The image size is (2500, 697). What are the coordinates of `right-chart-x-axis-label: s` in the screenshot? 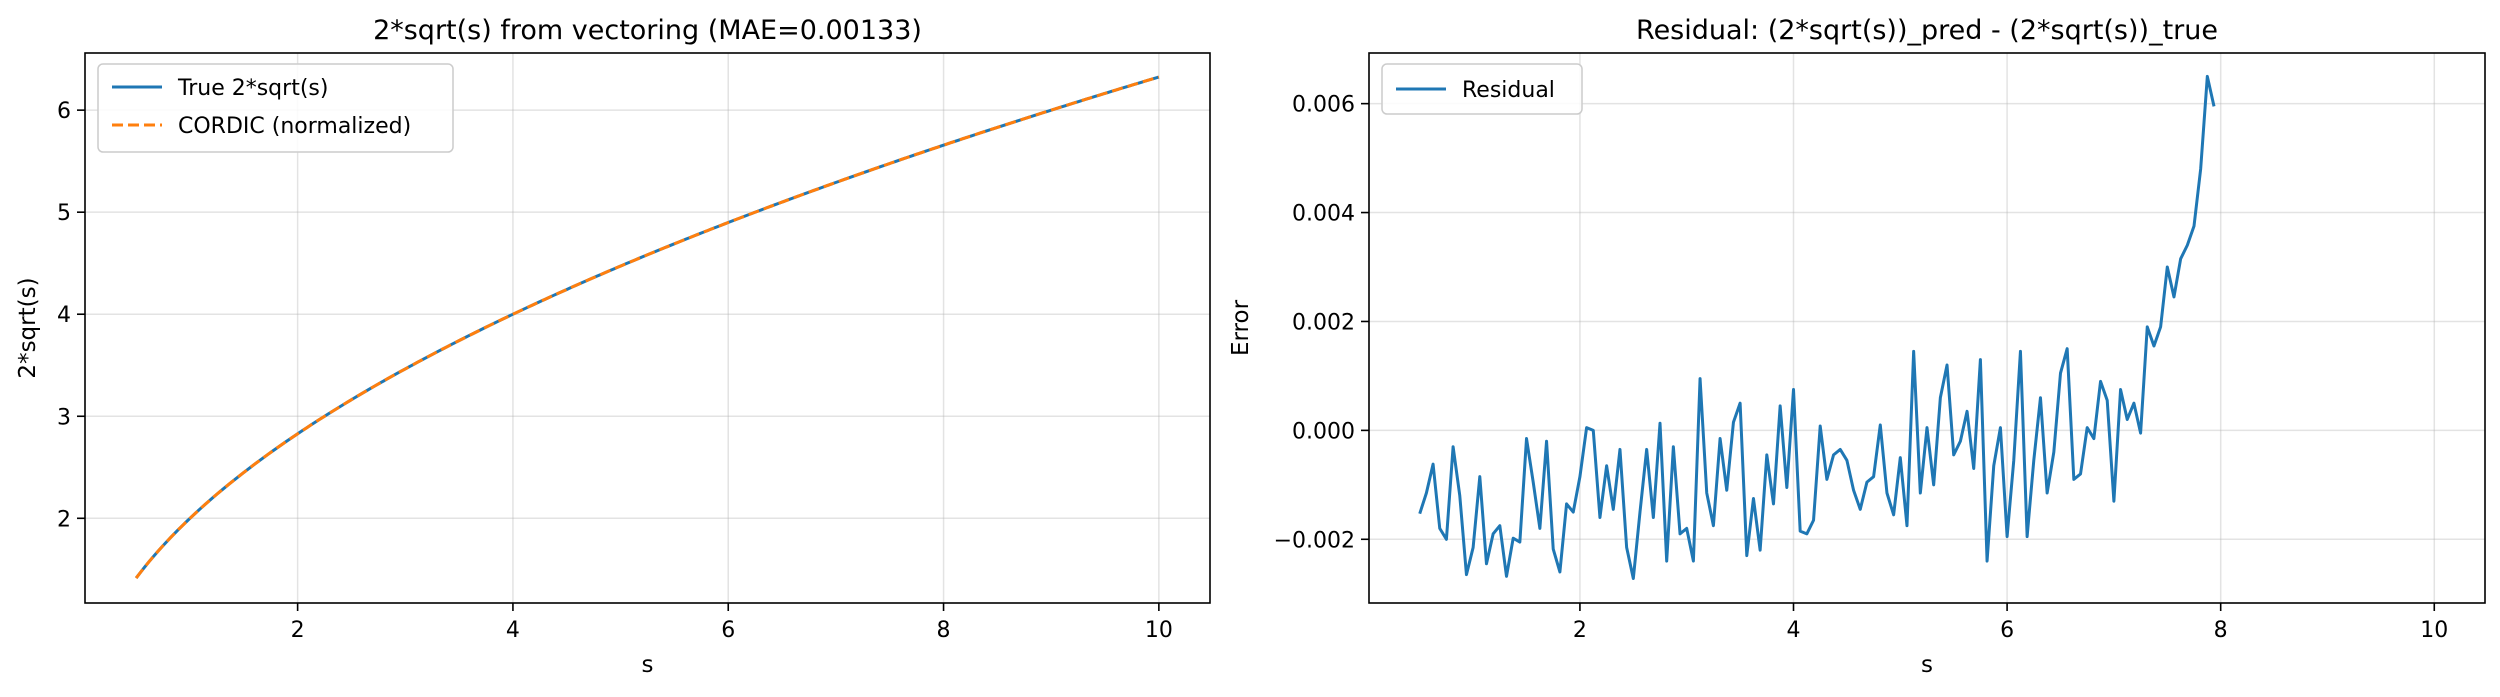 It's located at (1927, 665).